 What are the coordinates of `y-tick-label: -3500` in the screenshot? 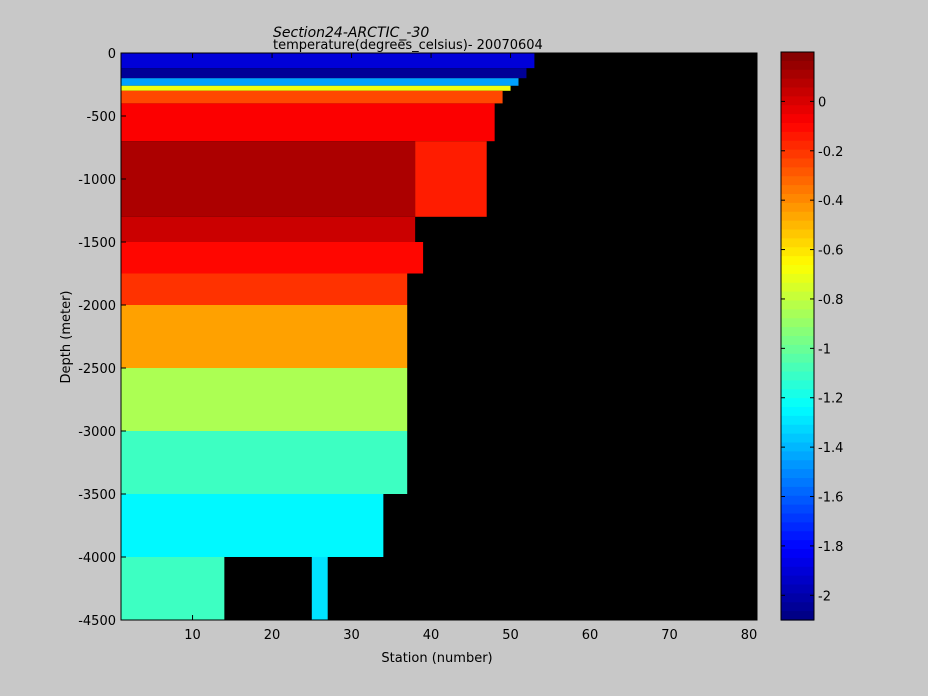 It's located at (97, 495).